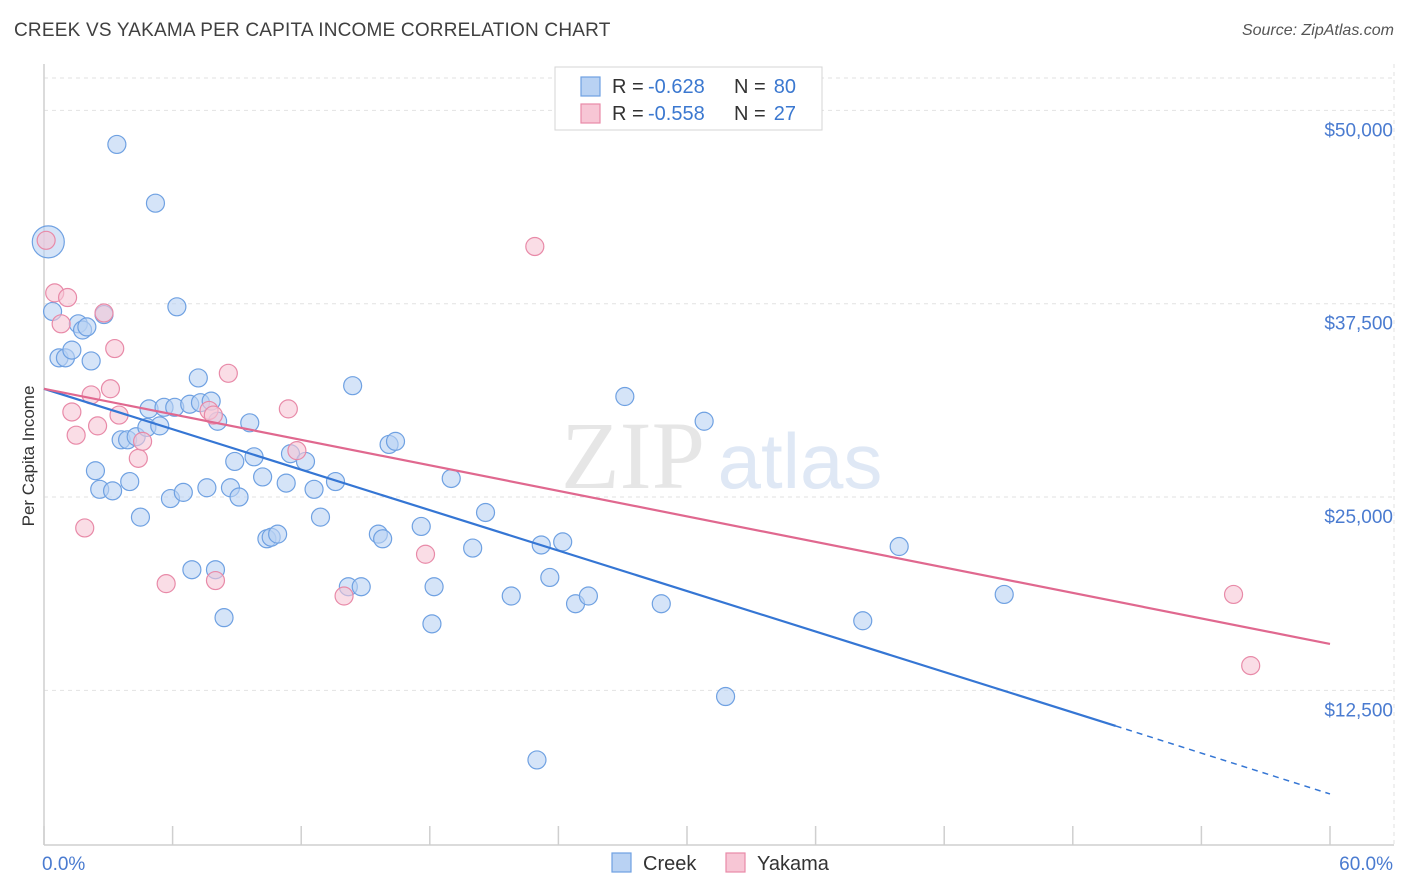 Image resolution: width=1406 pixels, height=892 pixels. I want to click on x-tick-label-min: 0.0%, so click(63, 864).